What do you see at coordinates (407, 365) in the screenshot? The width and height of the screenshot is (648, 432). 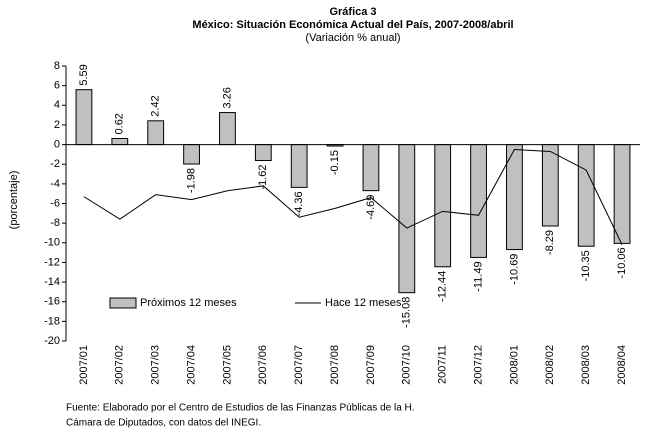 I see `x-tick-label: 2007/10` at bounding box center [407, 365].